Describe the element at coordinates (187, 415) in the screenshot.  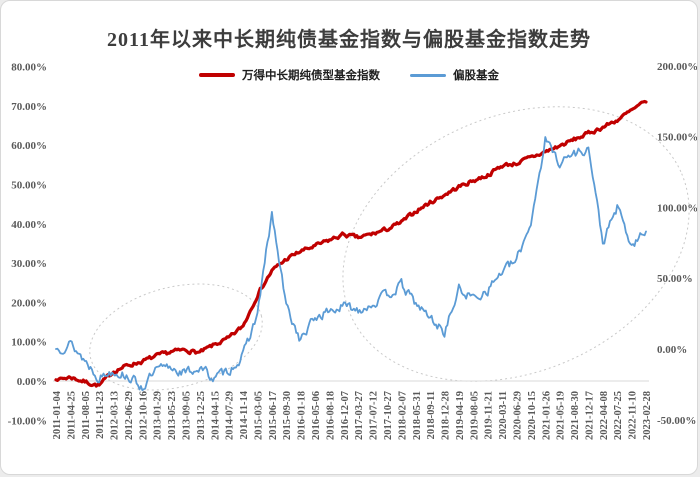
I see `x-axis-tick-label: 2013-09-05` at that location.